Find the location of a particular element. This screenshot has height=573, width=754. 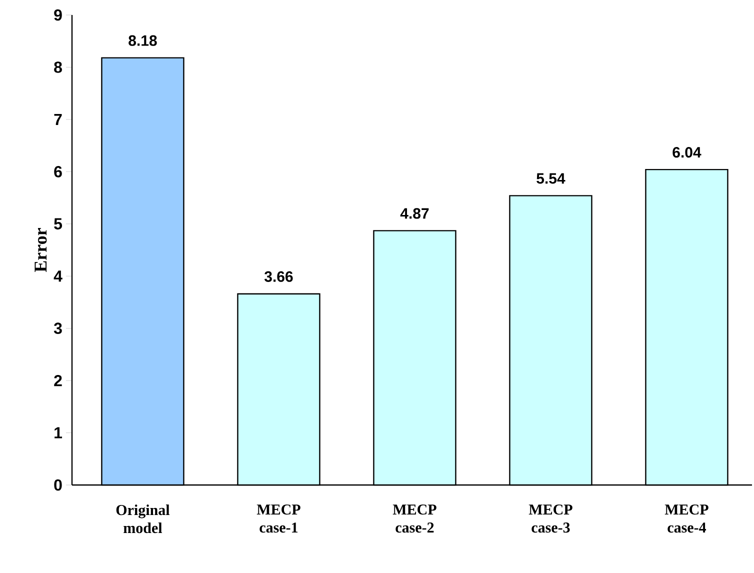

y-tick-label: 8 is located at coordinates (58, 67).